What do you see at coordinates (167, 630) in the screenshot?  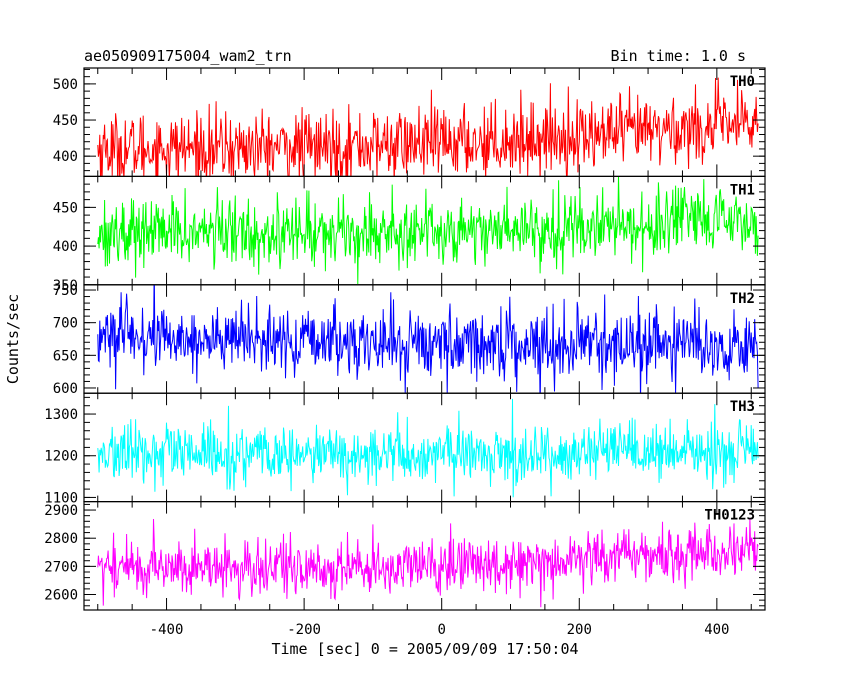 I see `x-tick-label: -400` at bounding box center [167, 630].